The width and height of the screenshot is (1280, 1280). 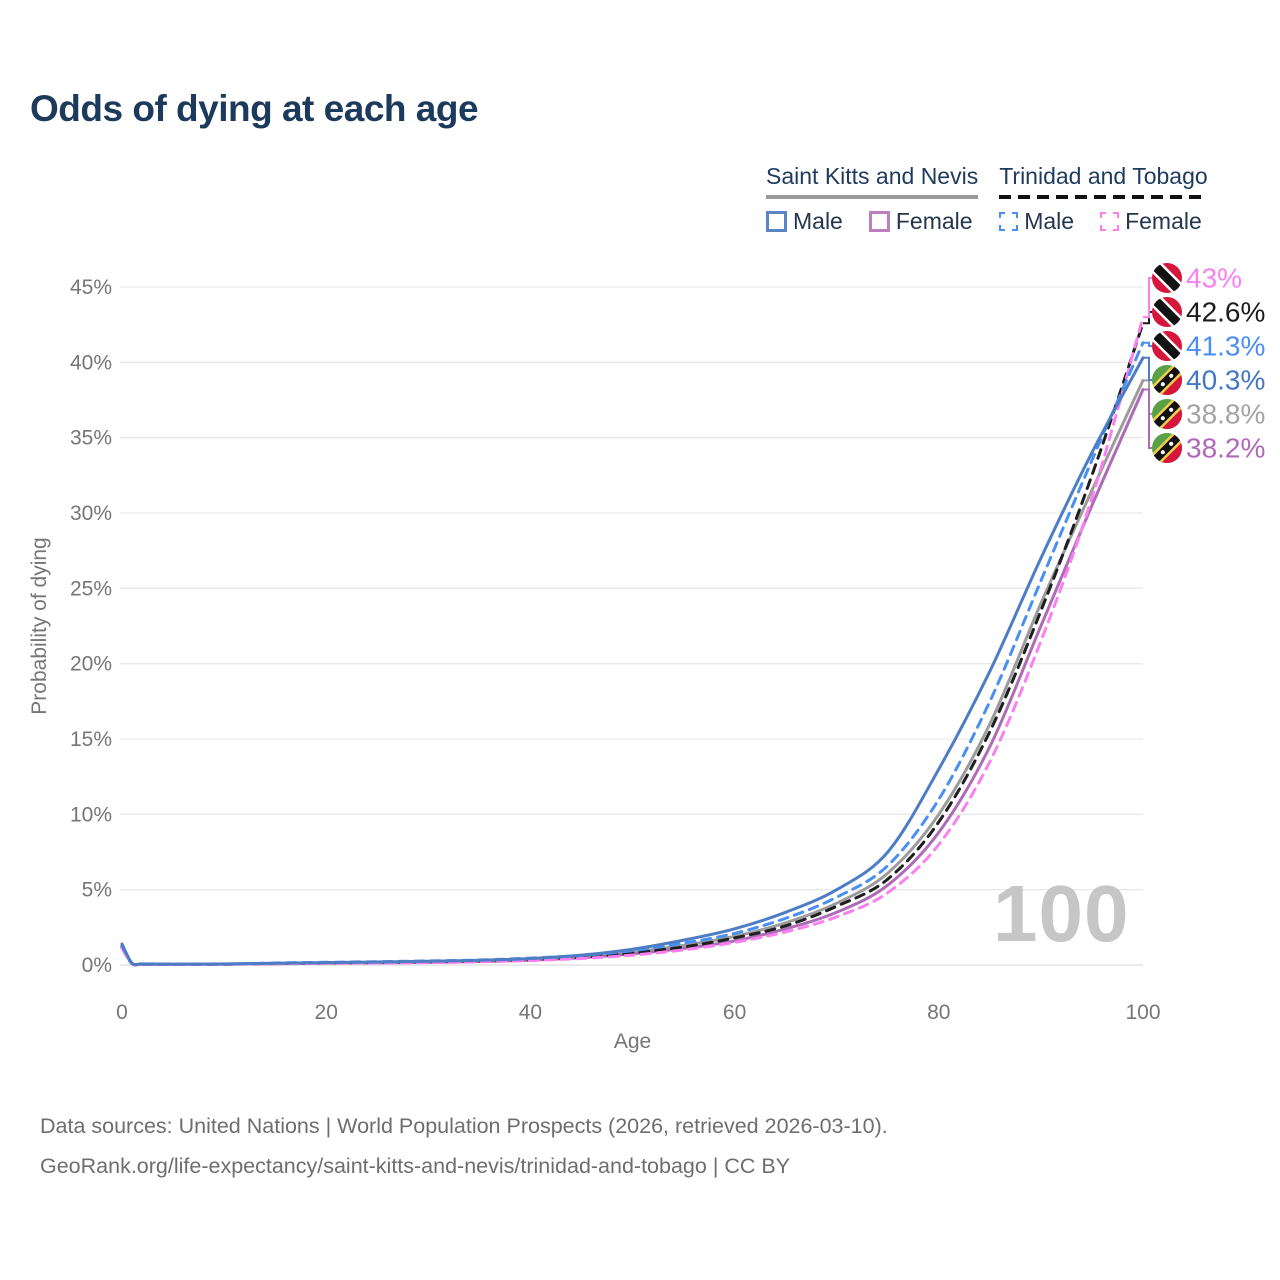 I want to click on x-axis-title: Age, so click(x=632, y=1041).